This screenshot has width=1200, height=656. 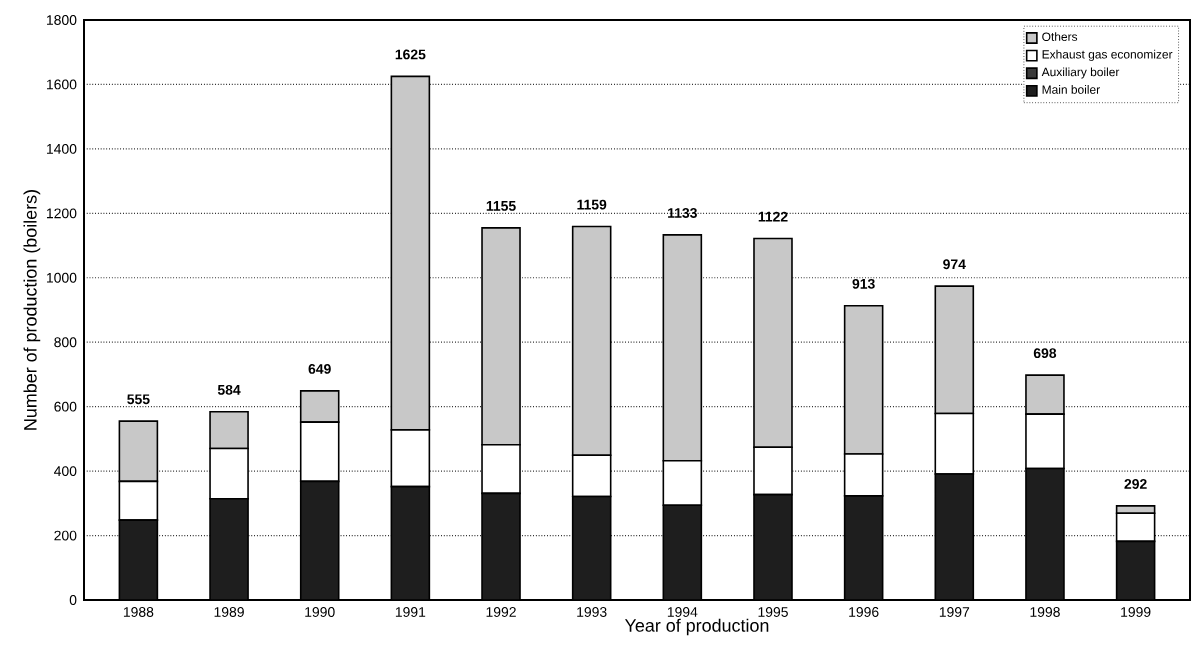 I want to click on x-axis-title: Year of production, so click(x=696, y=627).